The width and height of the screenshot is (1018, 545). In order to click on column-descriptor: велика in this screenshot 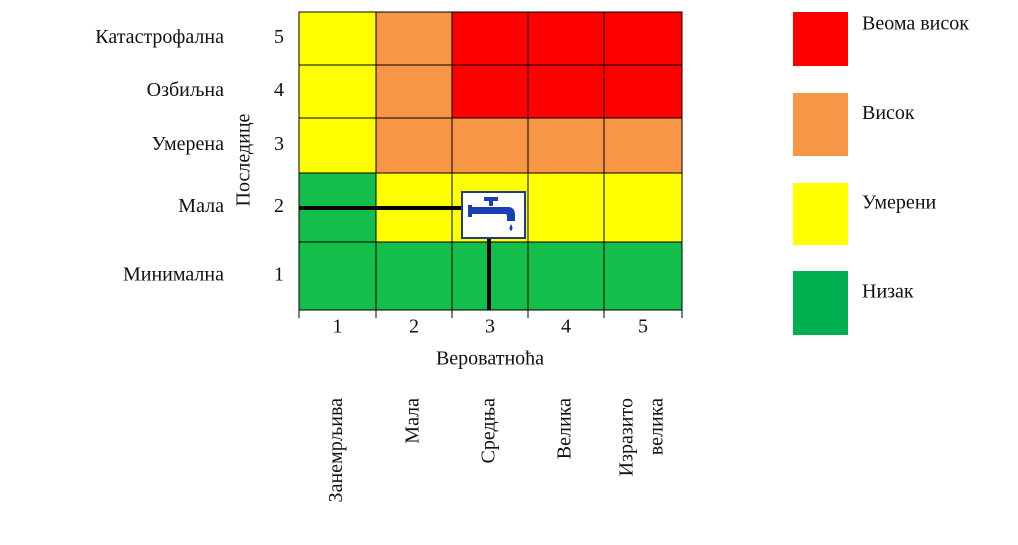, I will do `click(657, 426)`.